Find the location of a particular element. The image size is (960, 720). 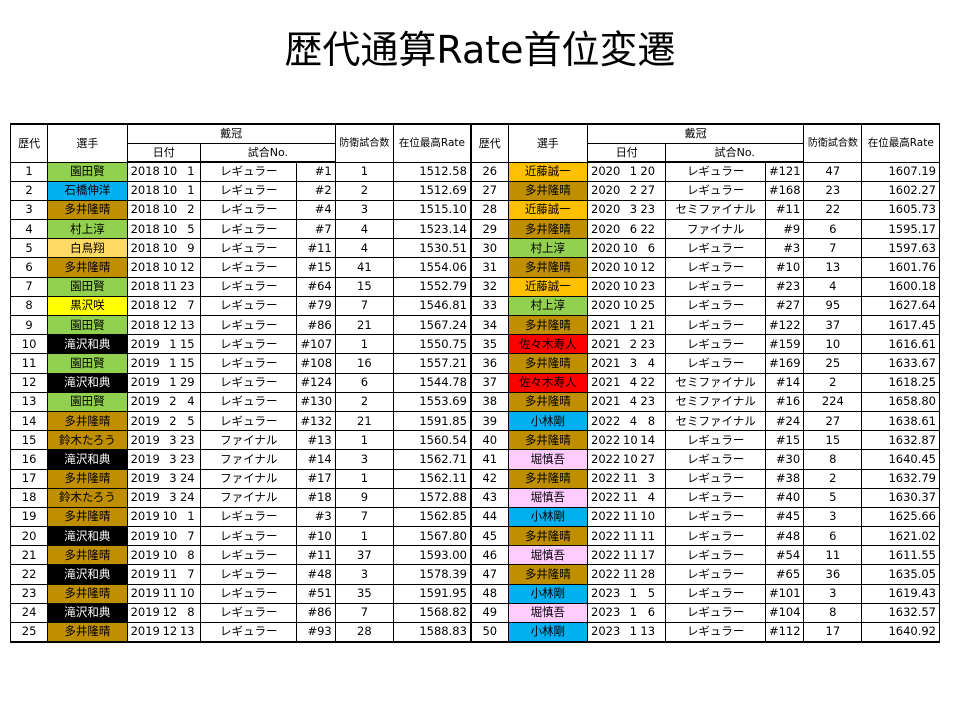

match-no-cell: #11 is located at coordinates (316, 248).